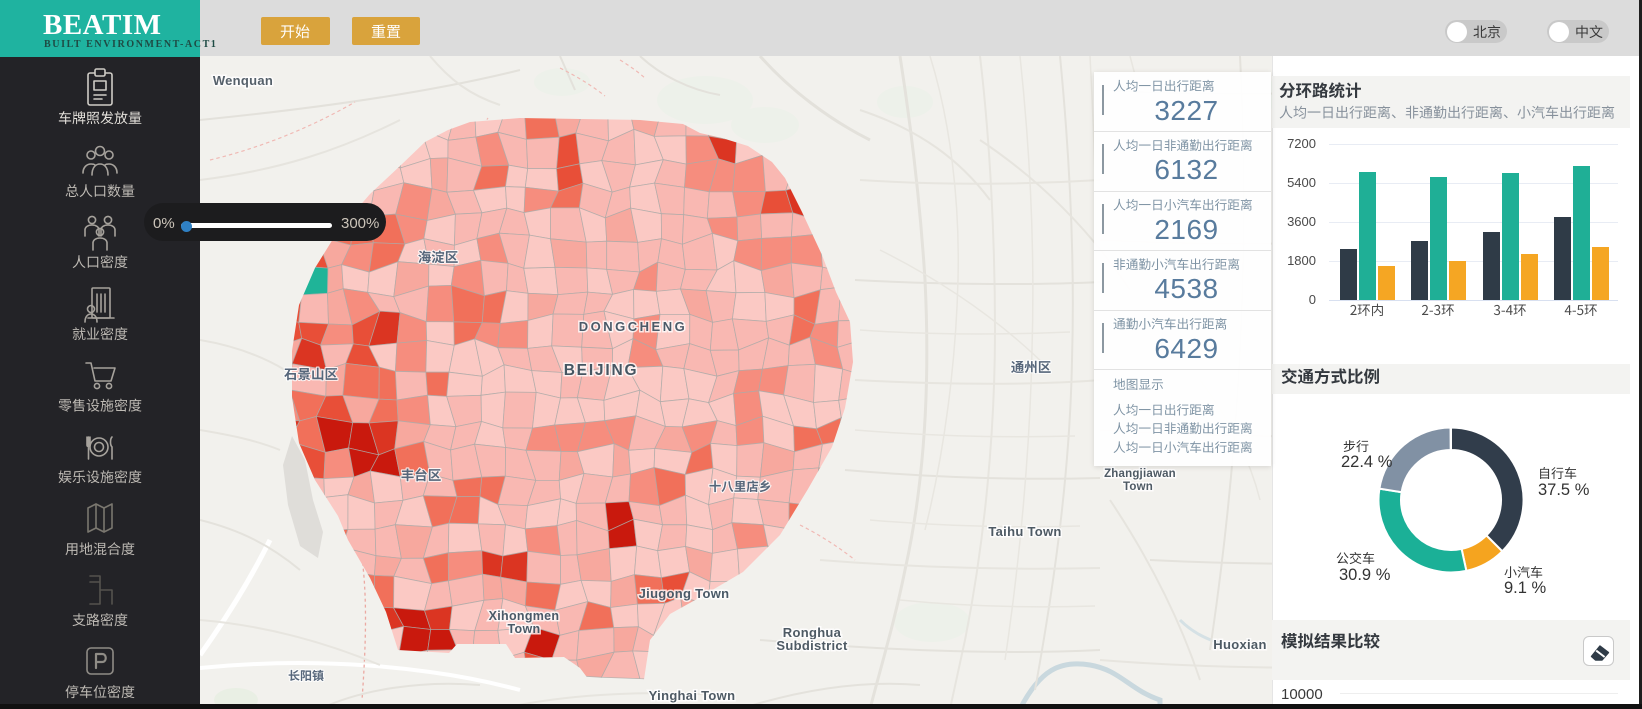 This screenshot has height=709, width=1642. What do you see at coordinates (812, 645) in the screenshot?
I see `svg-text: Subdistrict` at bounding box center [812, 645].